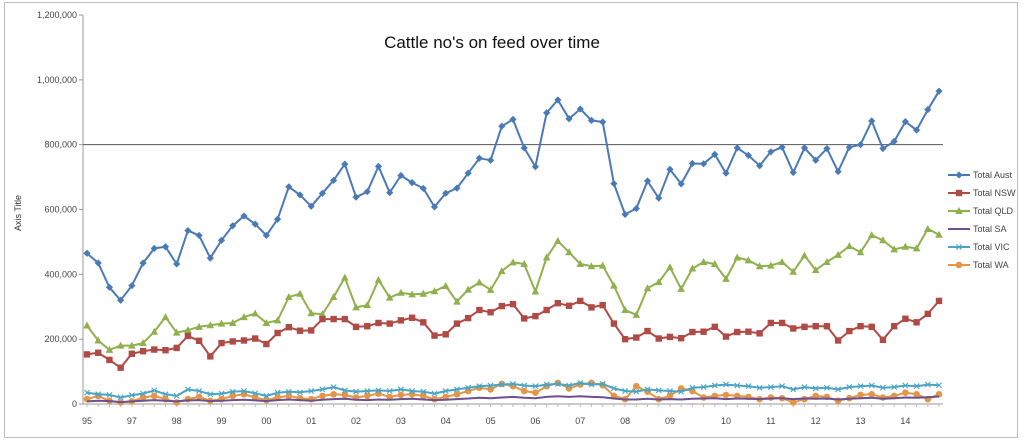 This screenshot has width=1024, height=441. I want to click on legend-label: Total QLD, so click(993, 211).